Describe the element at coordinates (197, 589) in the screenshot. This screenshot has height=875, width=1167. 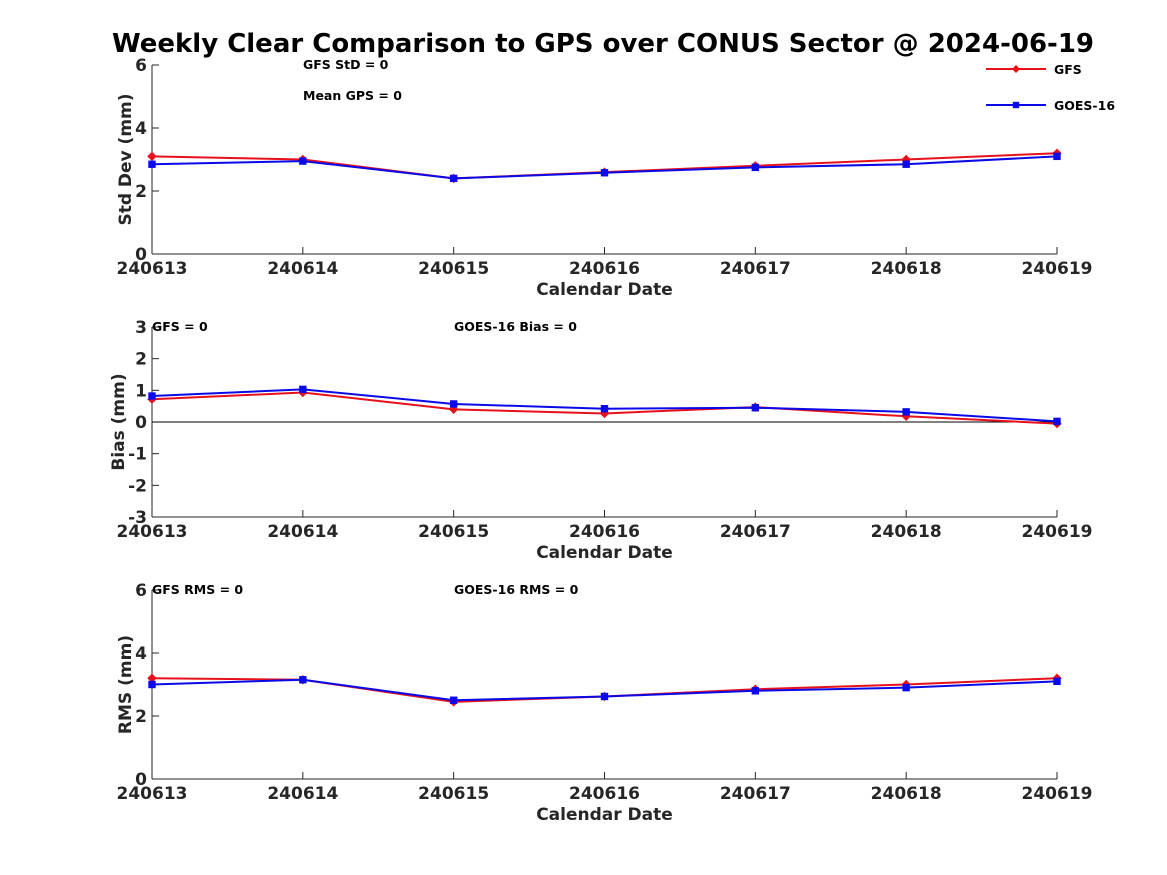
I see `panel-annotation: GFS RMS = 0` at that location.